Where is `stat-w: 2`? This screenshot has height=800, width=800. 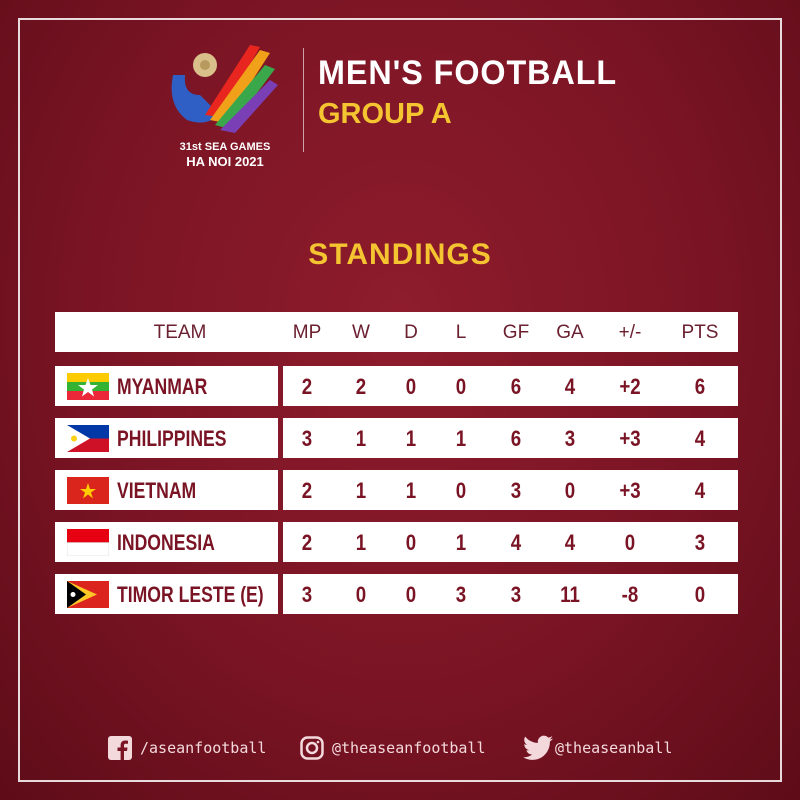 stat-w: 2 is located at coordinates (361, 386).